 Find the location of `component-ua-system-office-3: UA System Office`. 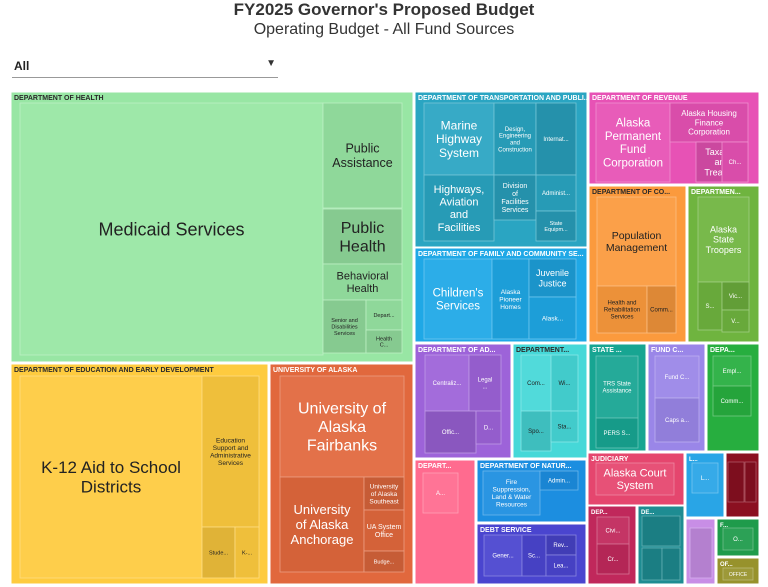

component-ua-system-office-3: UA System Office is located at coordinates (384, 530).